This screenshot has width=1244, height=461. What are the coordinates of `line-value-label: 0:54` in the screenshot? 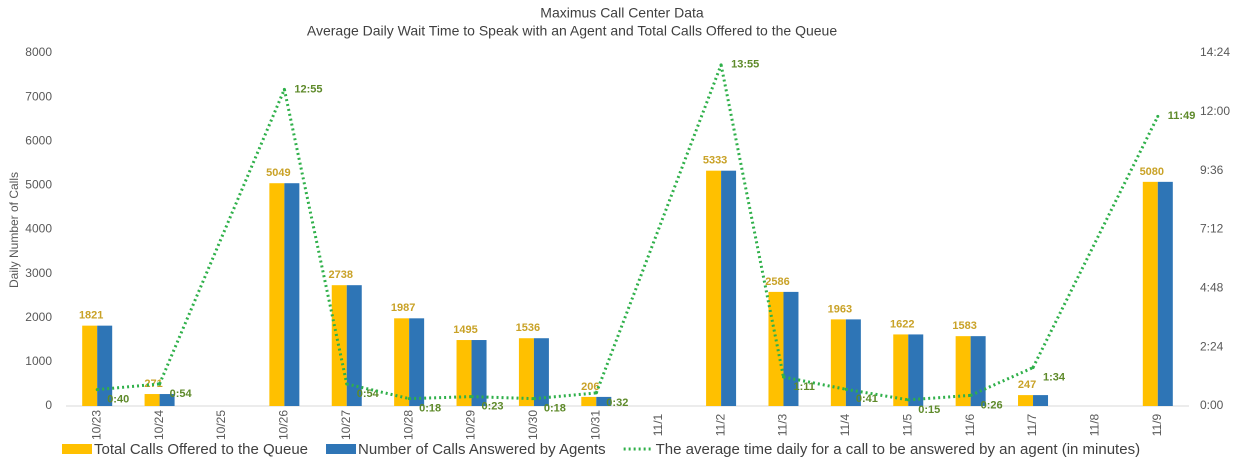 It's located at (181, 394).